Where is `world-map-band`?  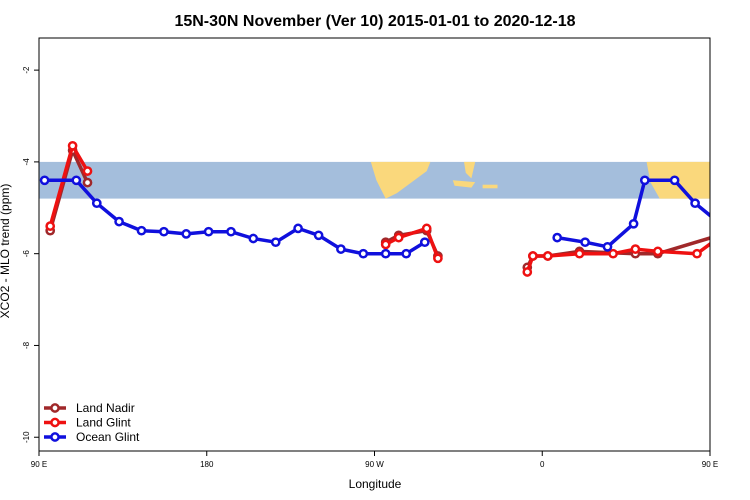 world-map-band is located at coordinates (374, 180).